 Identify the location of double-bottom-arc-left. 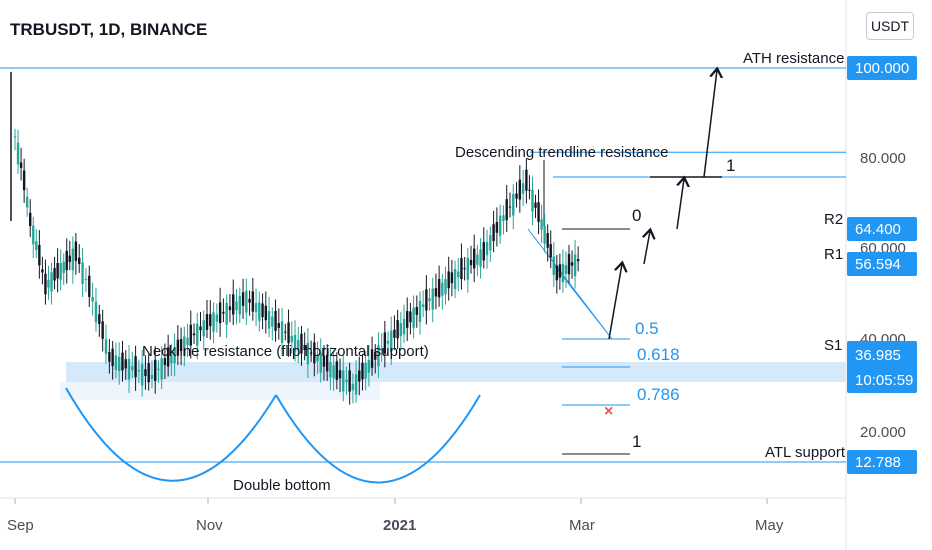
(171, 434).